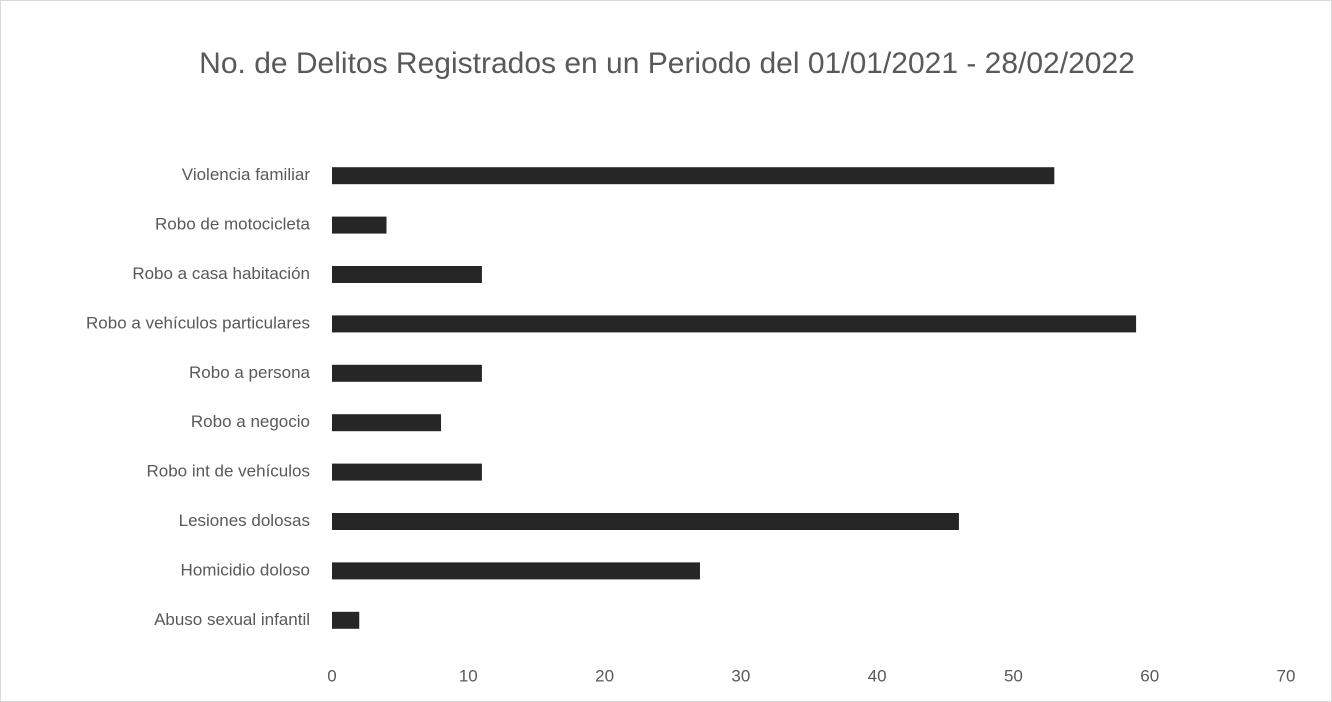 This screenshot has height=702, width=1332. Describe the element at coordinates (1013, 675) in the screenshot. I see `x-tick-label: 50` at that location.